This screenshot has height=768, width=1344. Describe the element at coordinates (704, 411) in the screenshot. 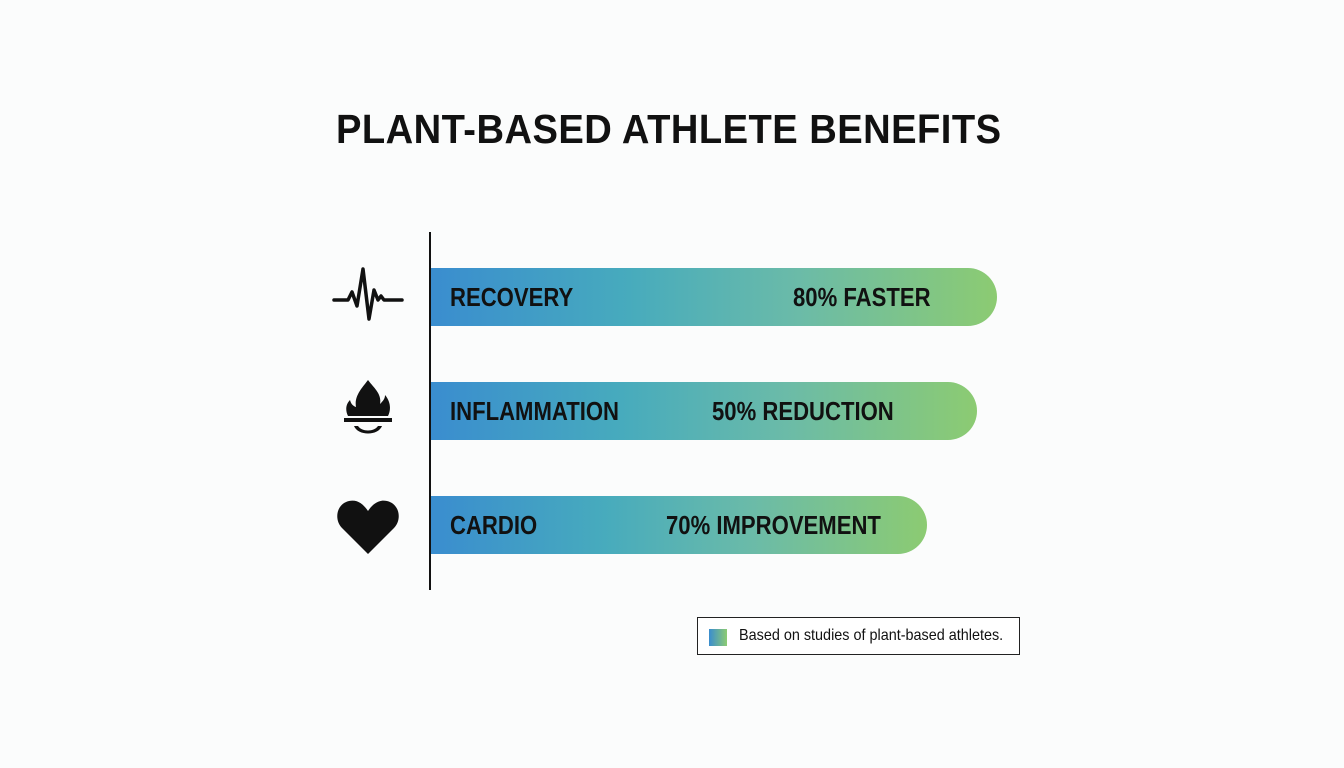

I see `bar-inflammation: INFLAMMATION 50% REDUCTION` at that location.